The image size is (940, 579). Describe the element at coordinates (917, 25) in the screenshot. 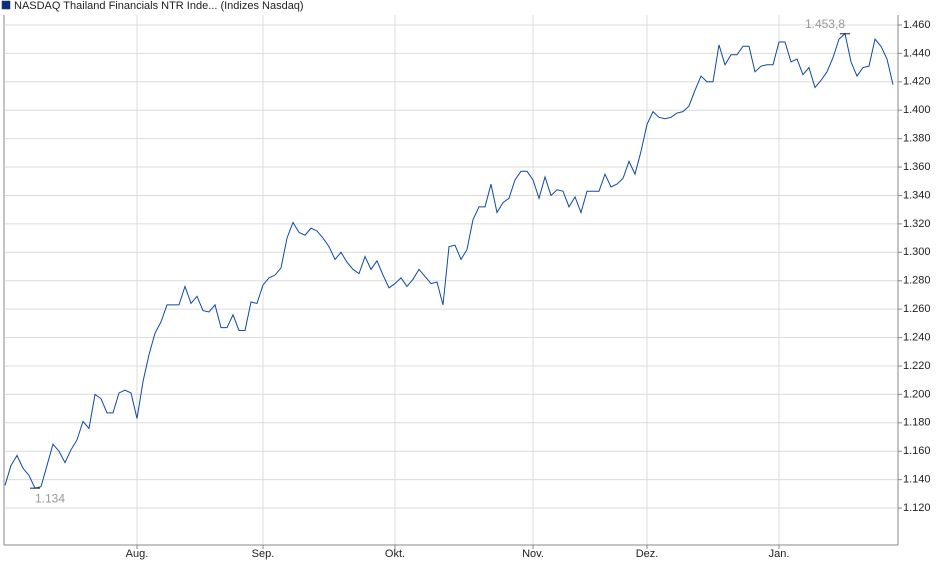

I see `y-tick-label: 1.460` at that location.